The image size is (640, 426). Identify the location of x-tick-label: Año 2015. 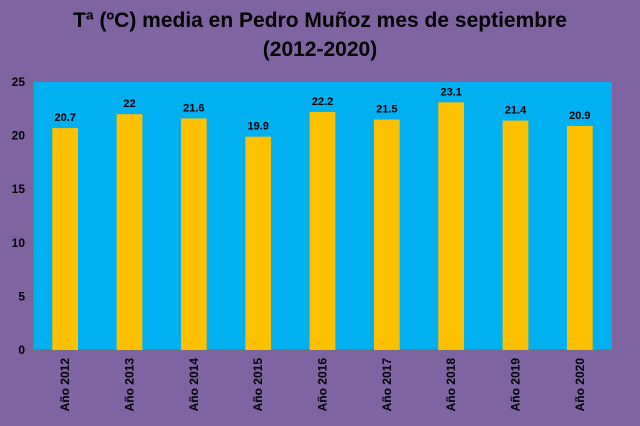
(258, 385).